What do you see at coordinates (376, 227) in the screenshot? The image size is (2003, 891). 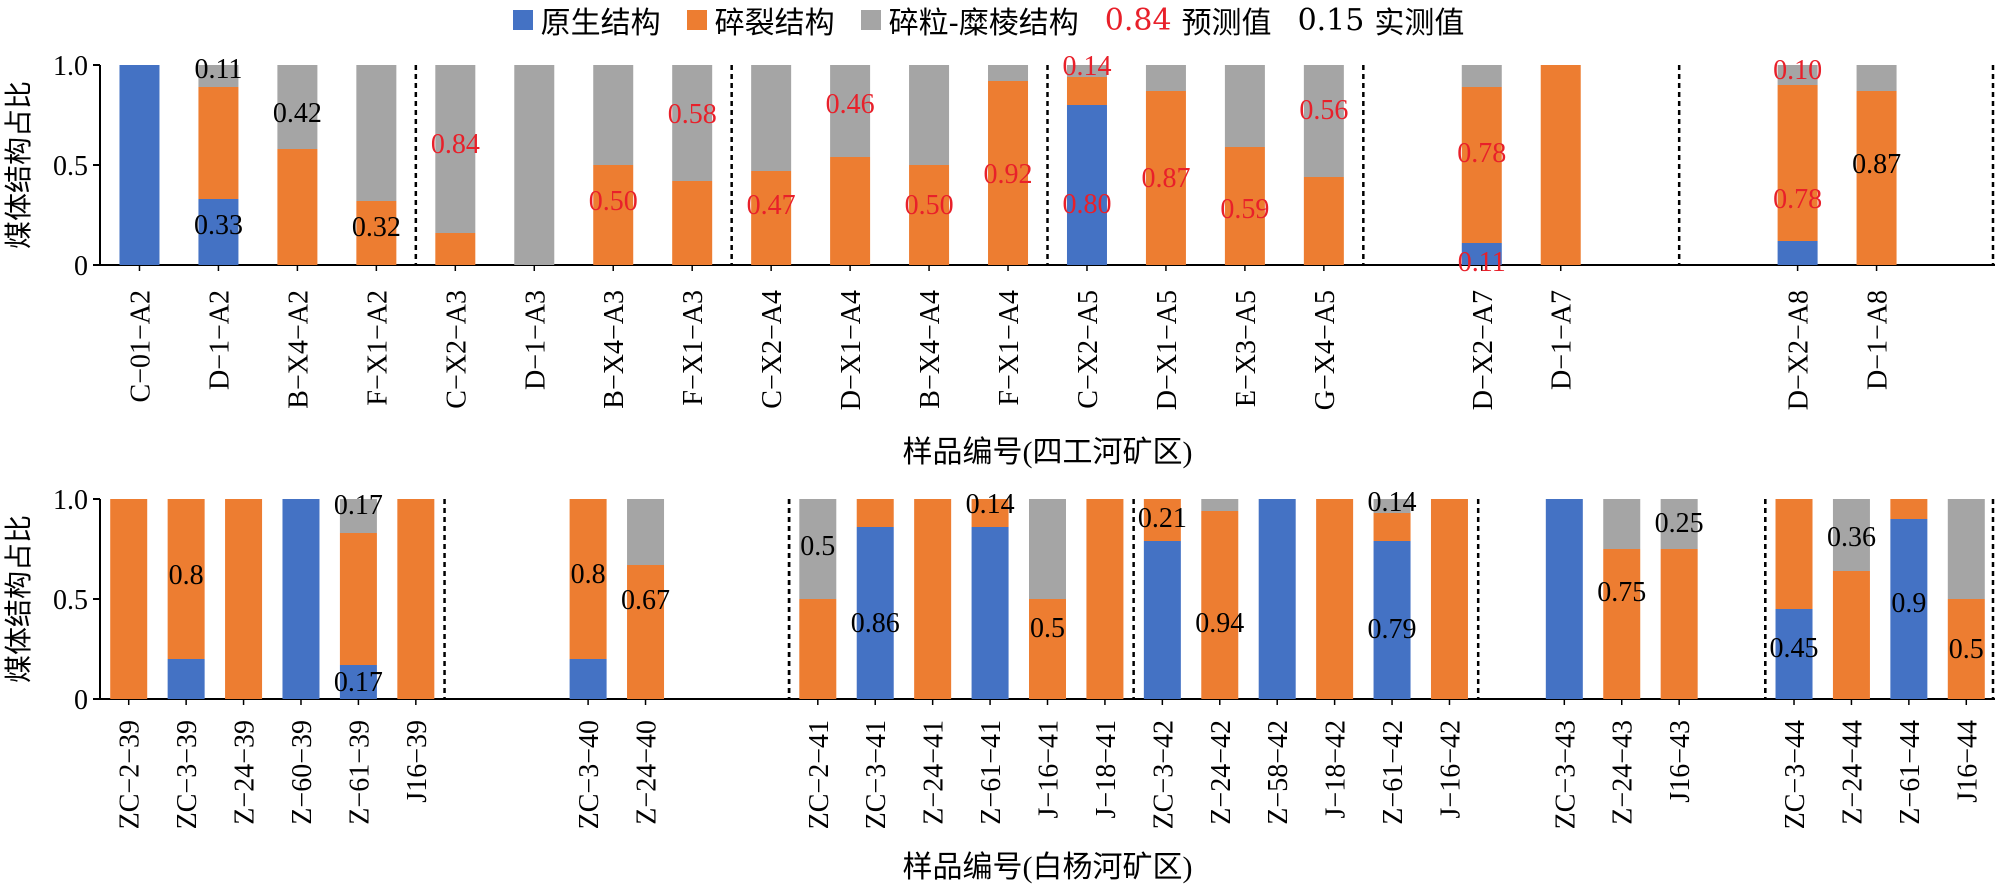 I see `measured-value-label: 0.32` at bounding box center [376, 227].